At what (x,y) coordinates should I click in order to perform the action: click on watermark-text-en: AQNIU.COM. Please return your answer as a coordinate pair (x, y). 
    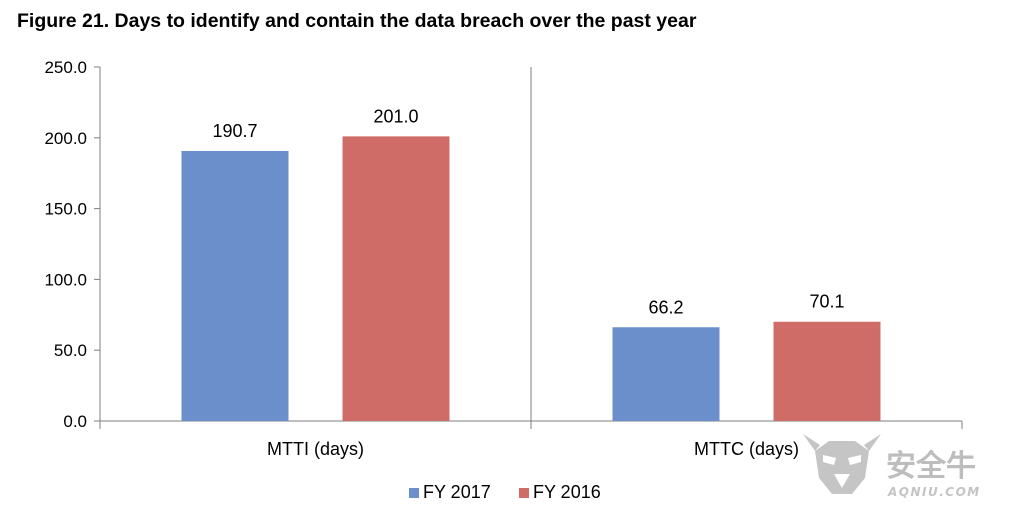
    Looking at the image, I should click on (934, 492).